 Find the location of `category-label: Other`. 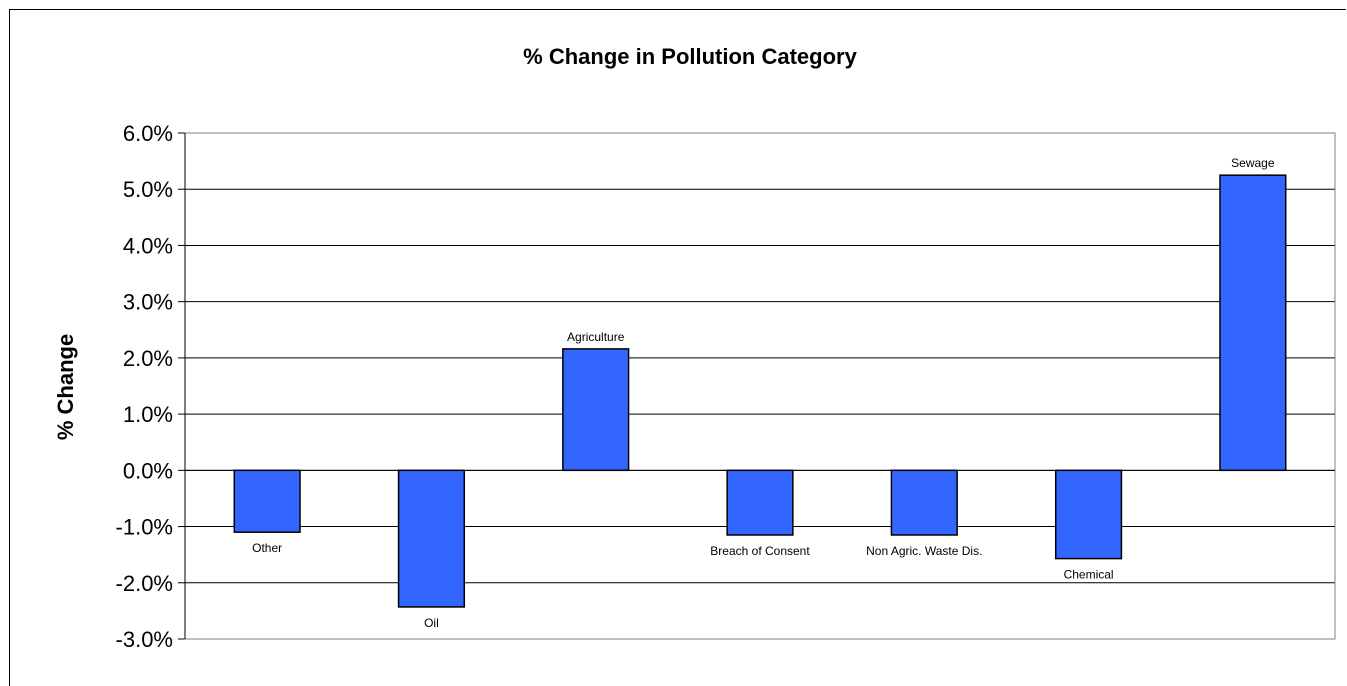

category-label: Other is located at coordinates (267, 548).